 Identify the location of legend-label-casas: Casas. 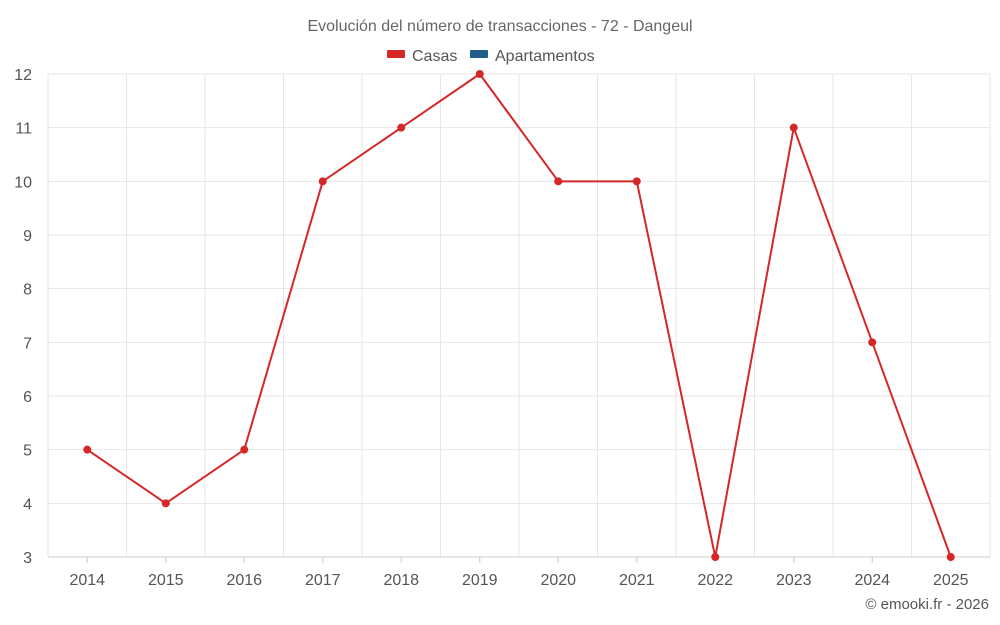
(434, 56).